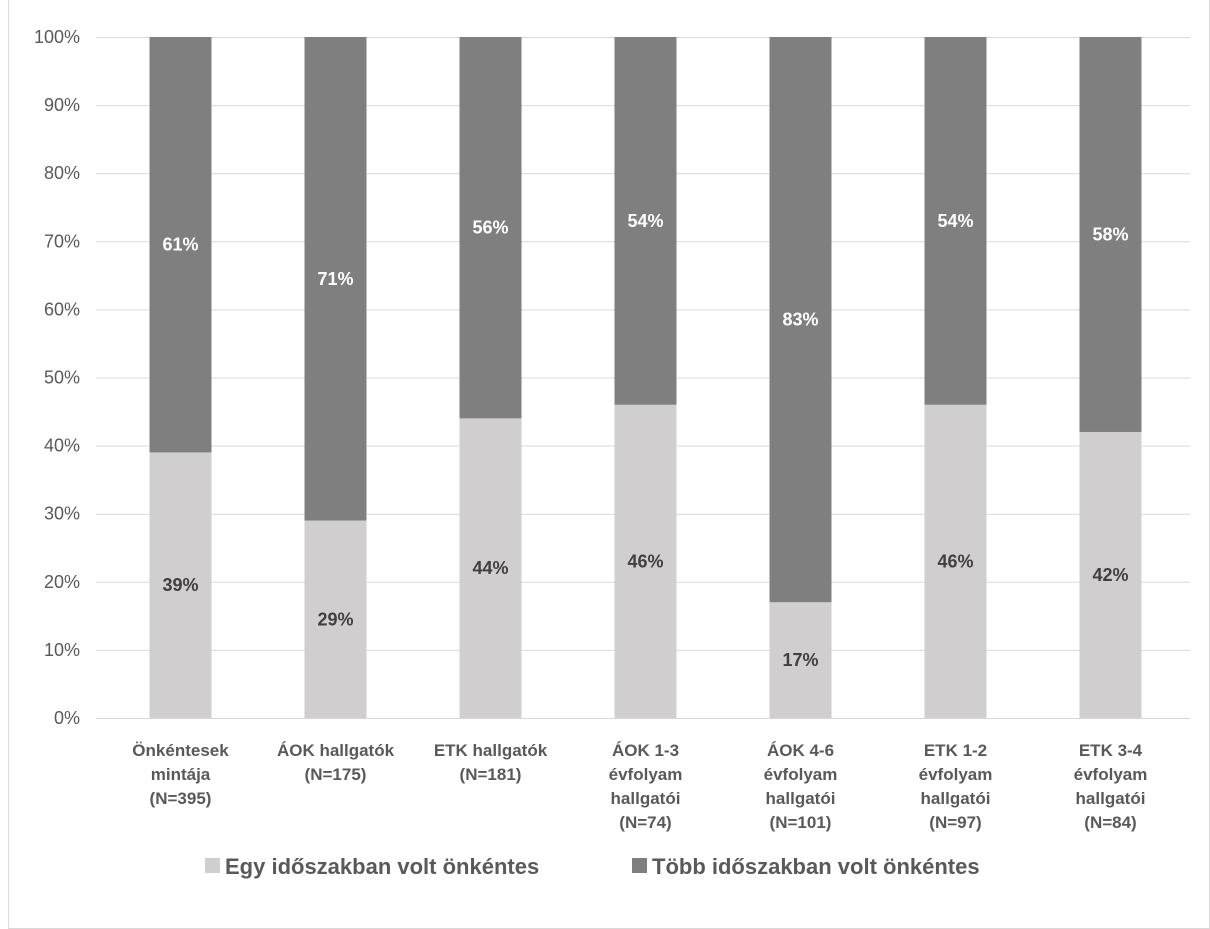 The image size is (1210, 929). I want to click on category-label-line: (N=74), so click(645, 822).